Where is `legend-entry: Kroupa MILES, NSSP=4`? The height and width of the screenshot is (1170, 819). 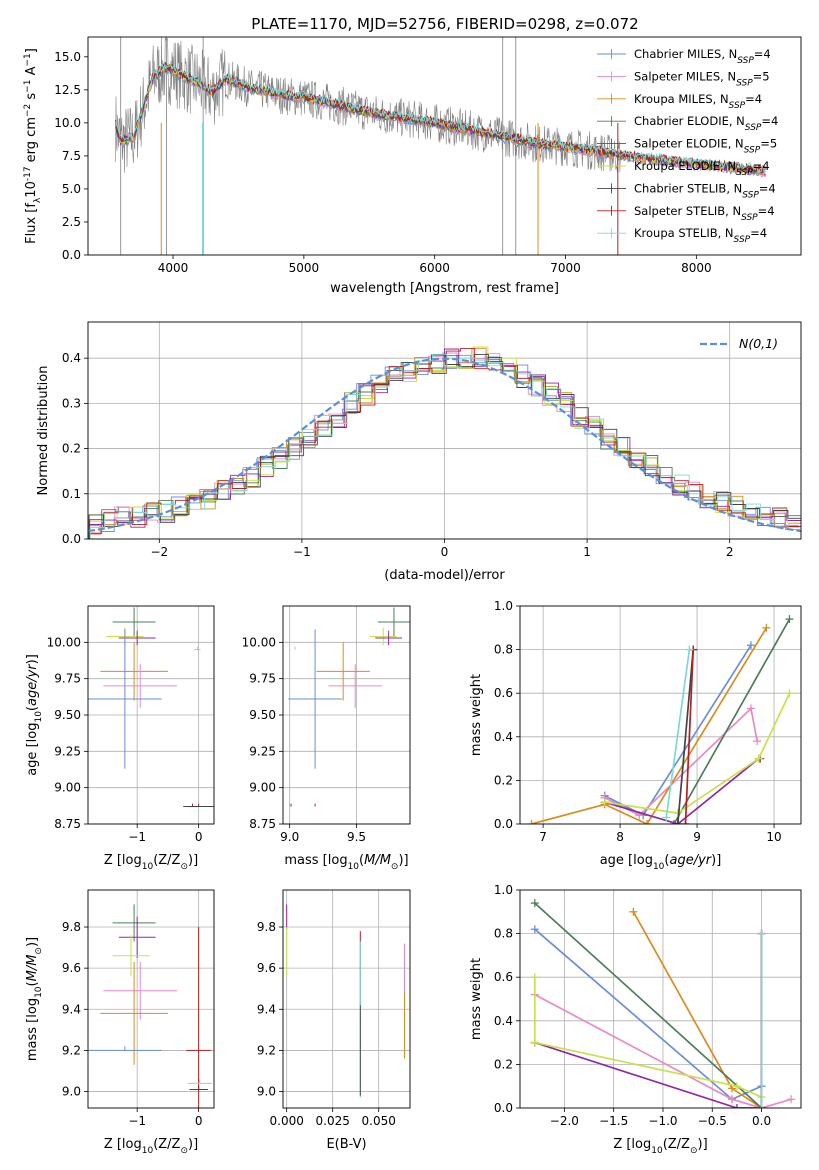 legend-entry: Kroupa MILES, NSSP=4 is located at coordinates (698, 101).